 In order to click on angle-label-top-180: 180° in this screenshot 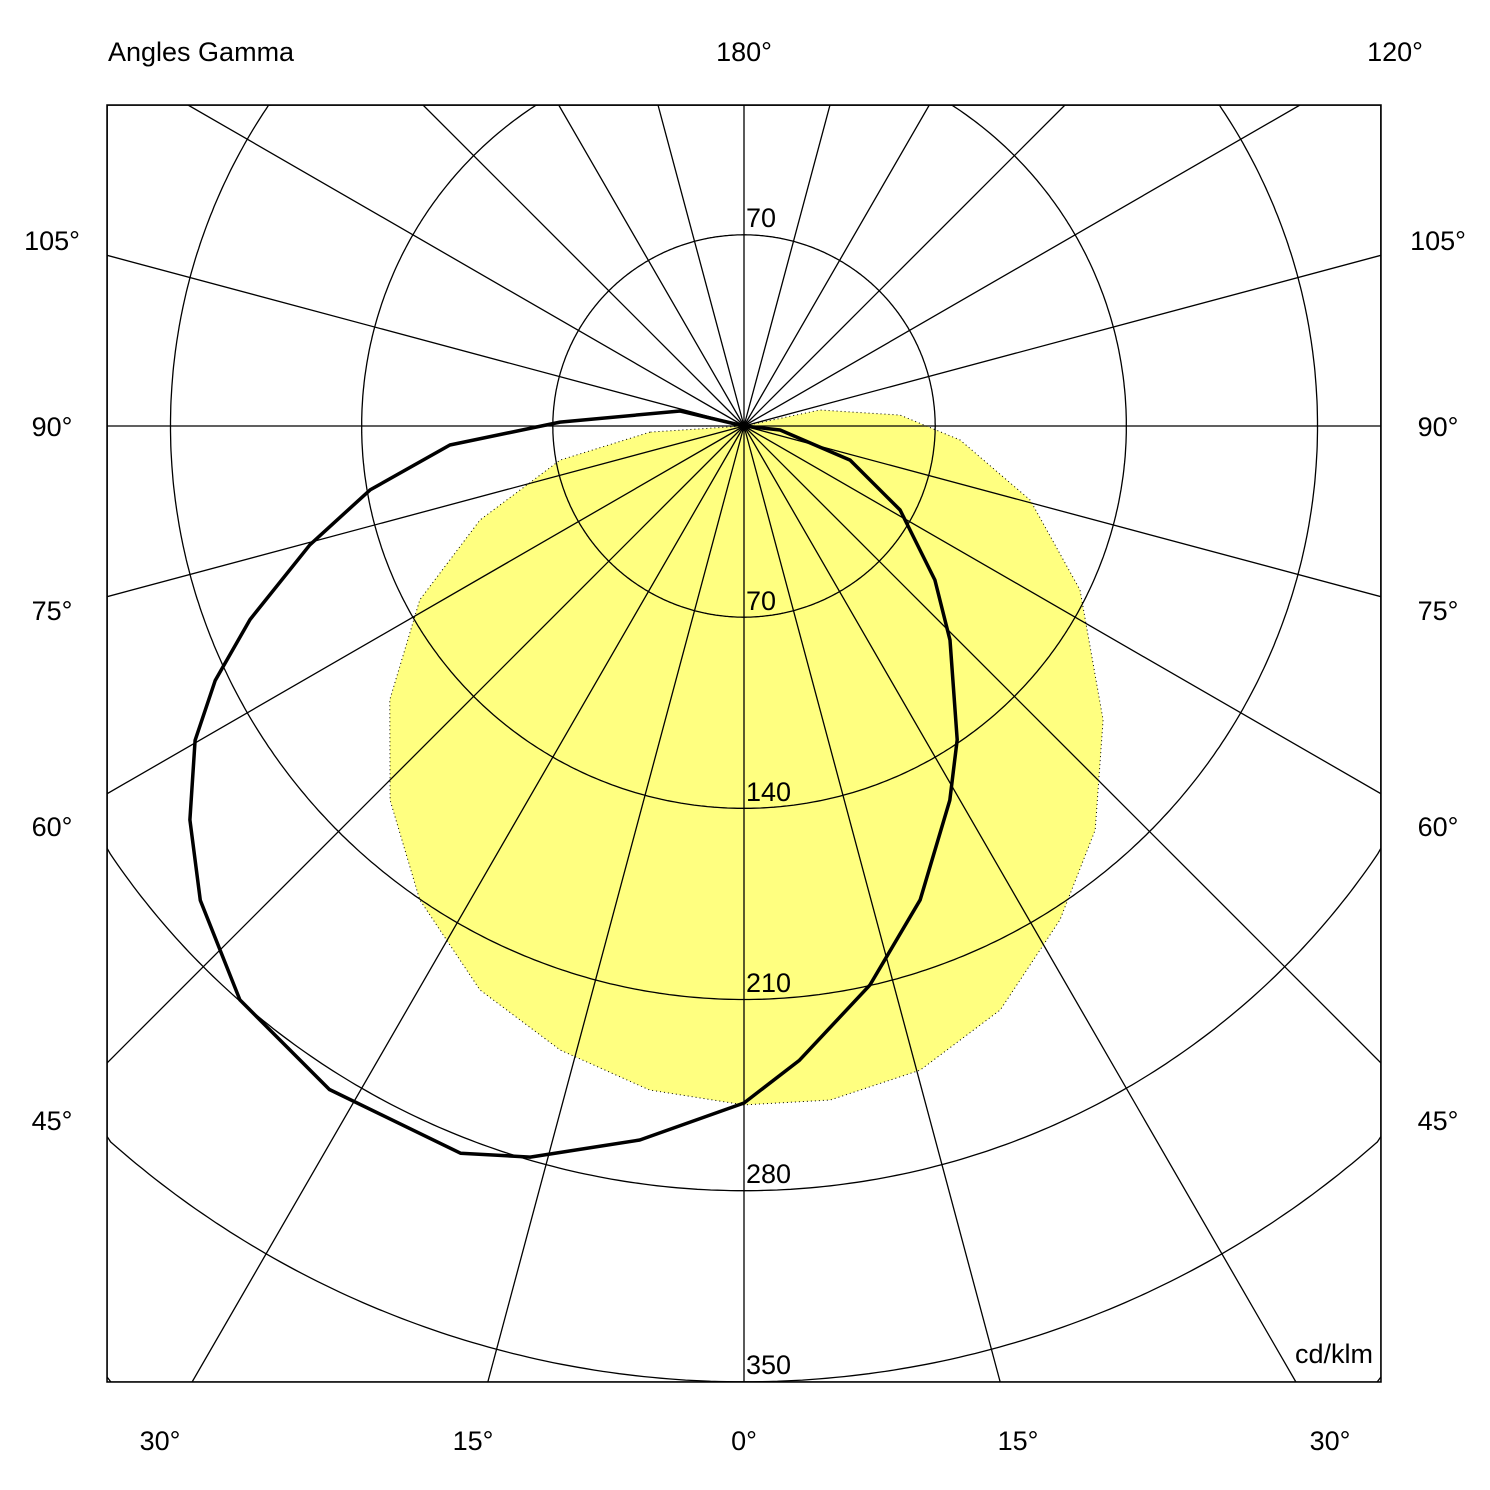, I will do `click(744, 52)`.